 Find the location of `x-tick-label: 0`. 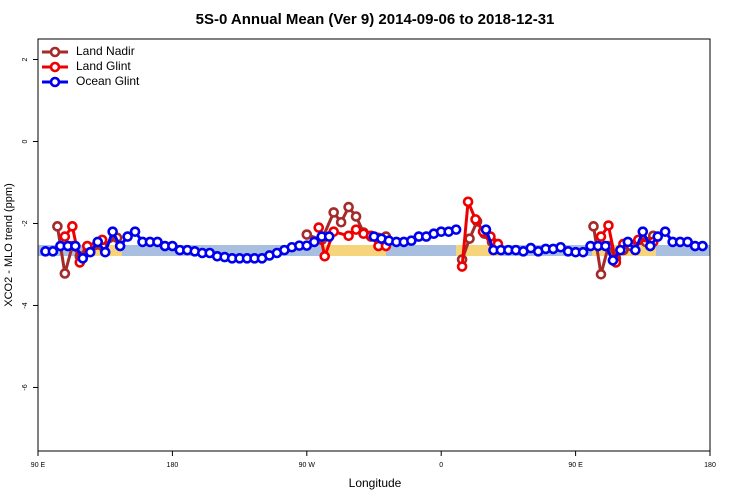

x-tick-label: 0 is located at coordinates (441, 465).